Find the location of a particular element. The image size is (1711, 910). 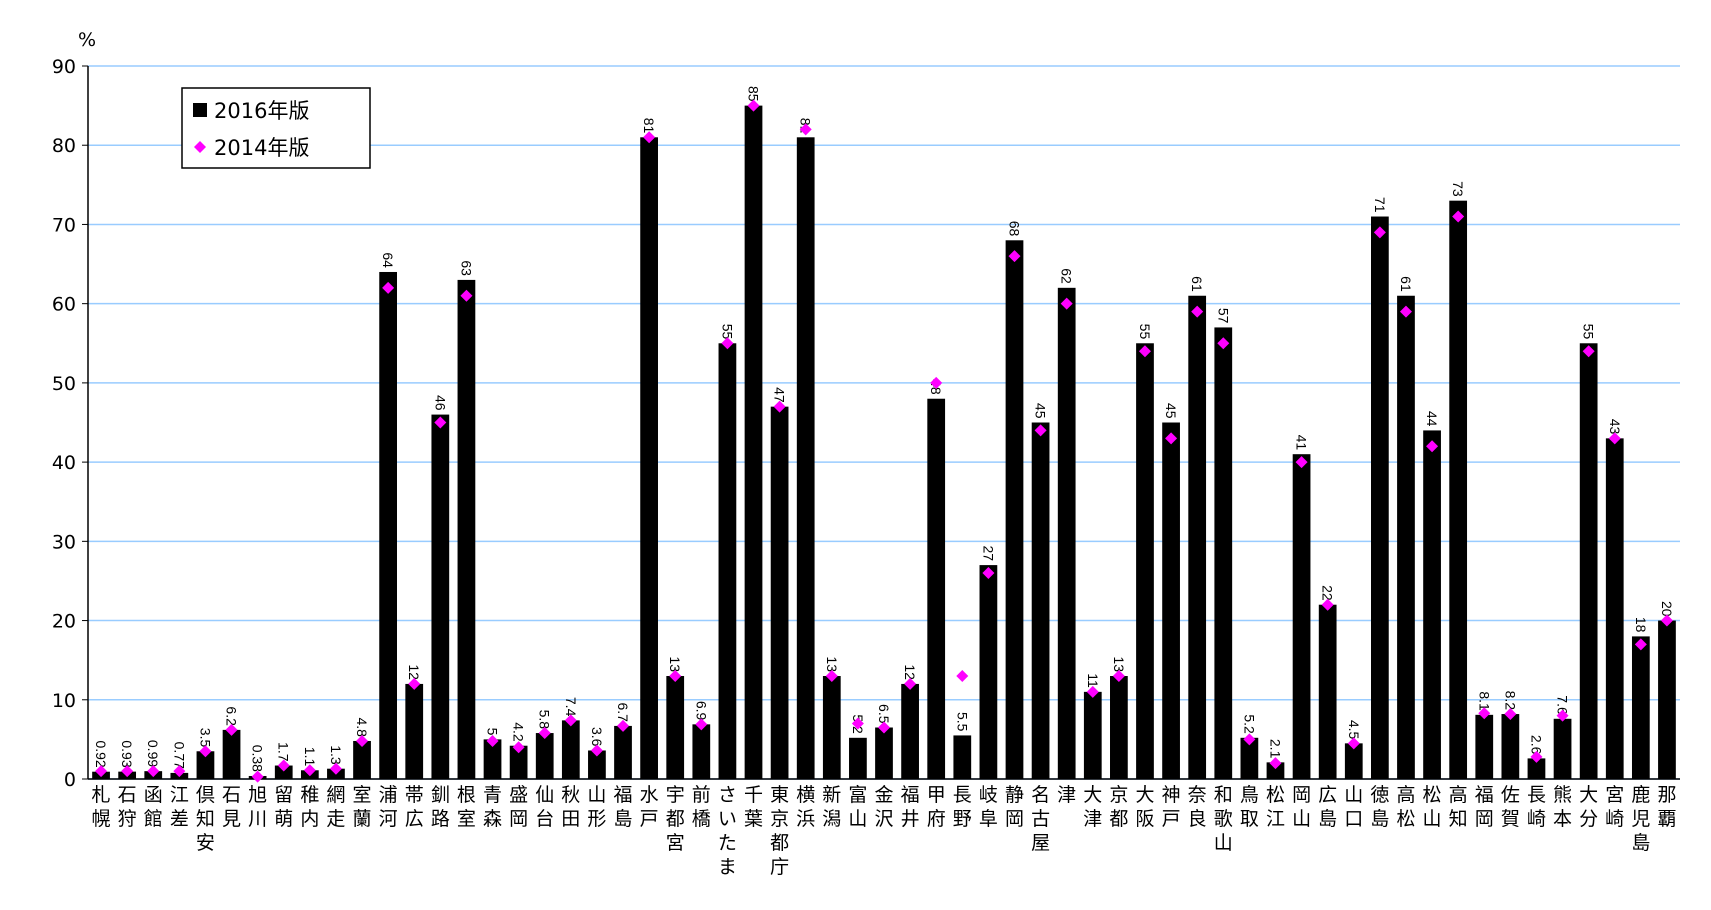

x-tick-label: 福島 is located at coordinates (623, 807).